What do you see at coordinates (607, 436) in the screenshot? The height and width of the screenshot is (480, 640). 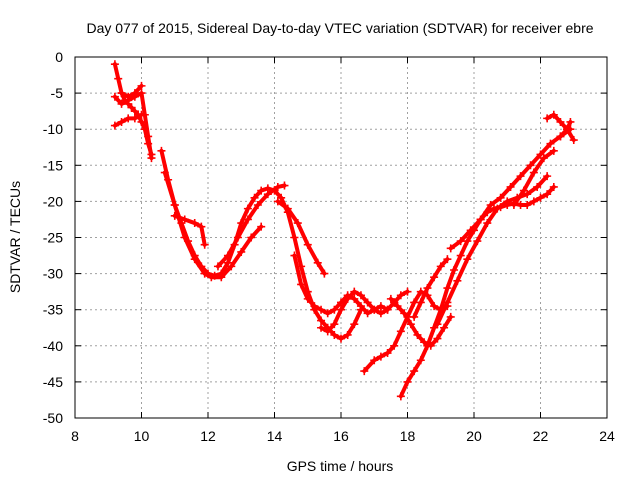 I see `x-tick-label: 24` at bounding box center [607, 436].